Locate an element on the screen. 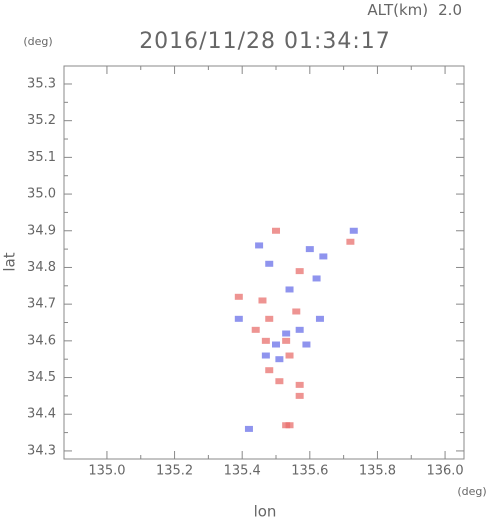  y-unit: (deg) is located at coordinates (37, 41).